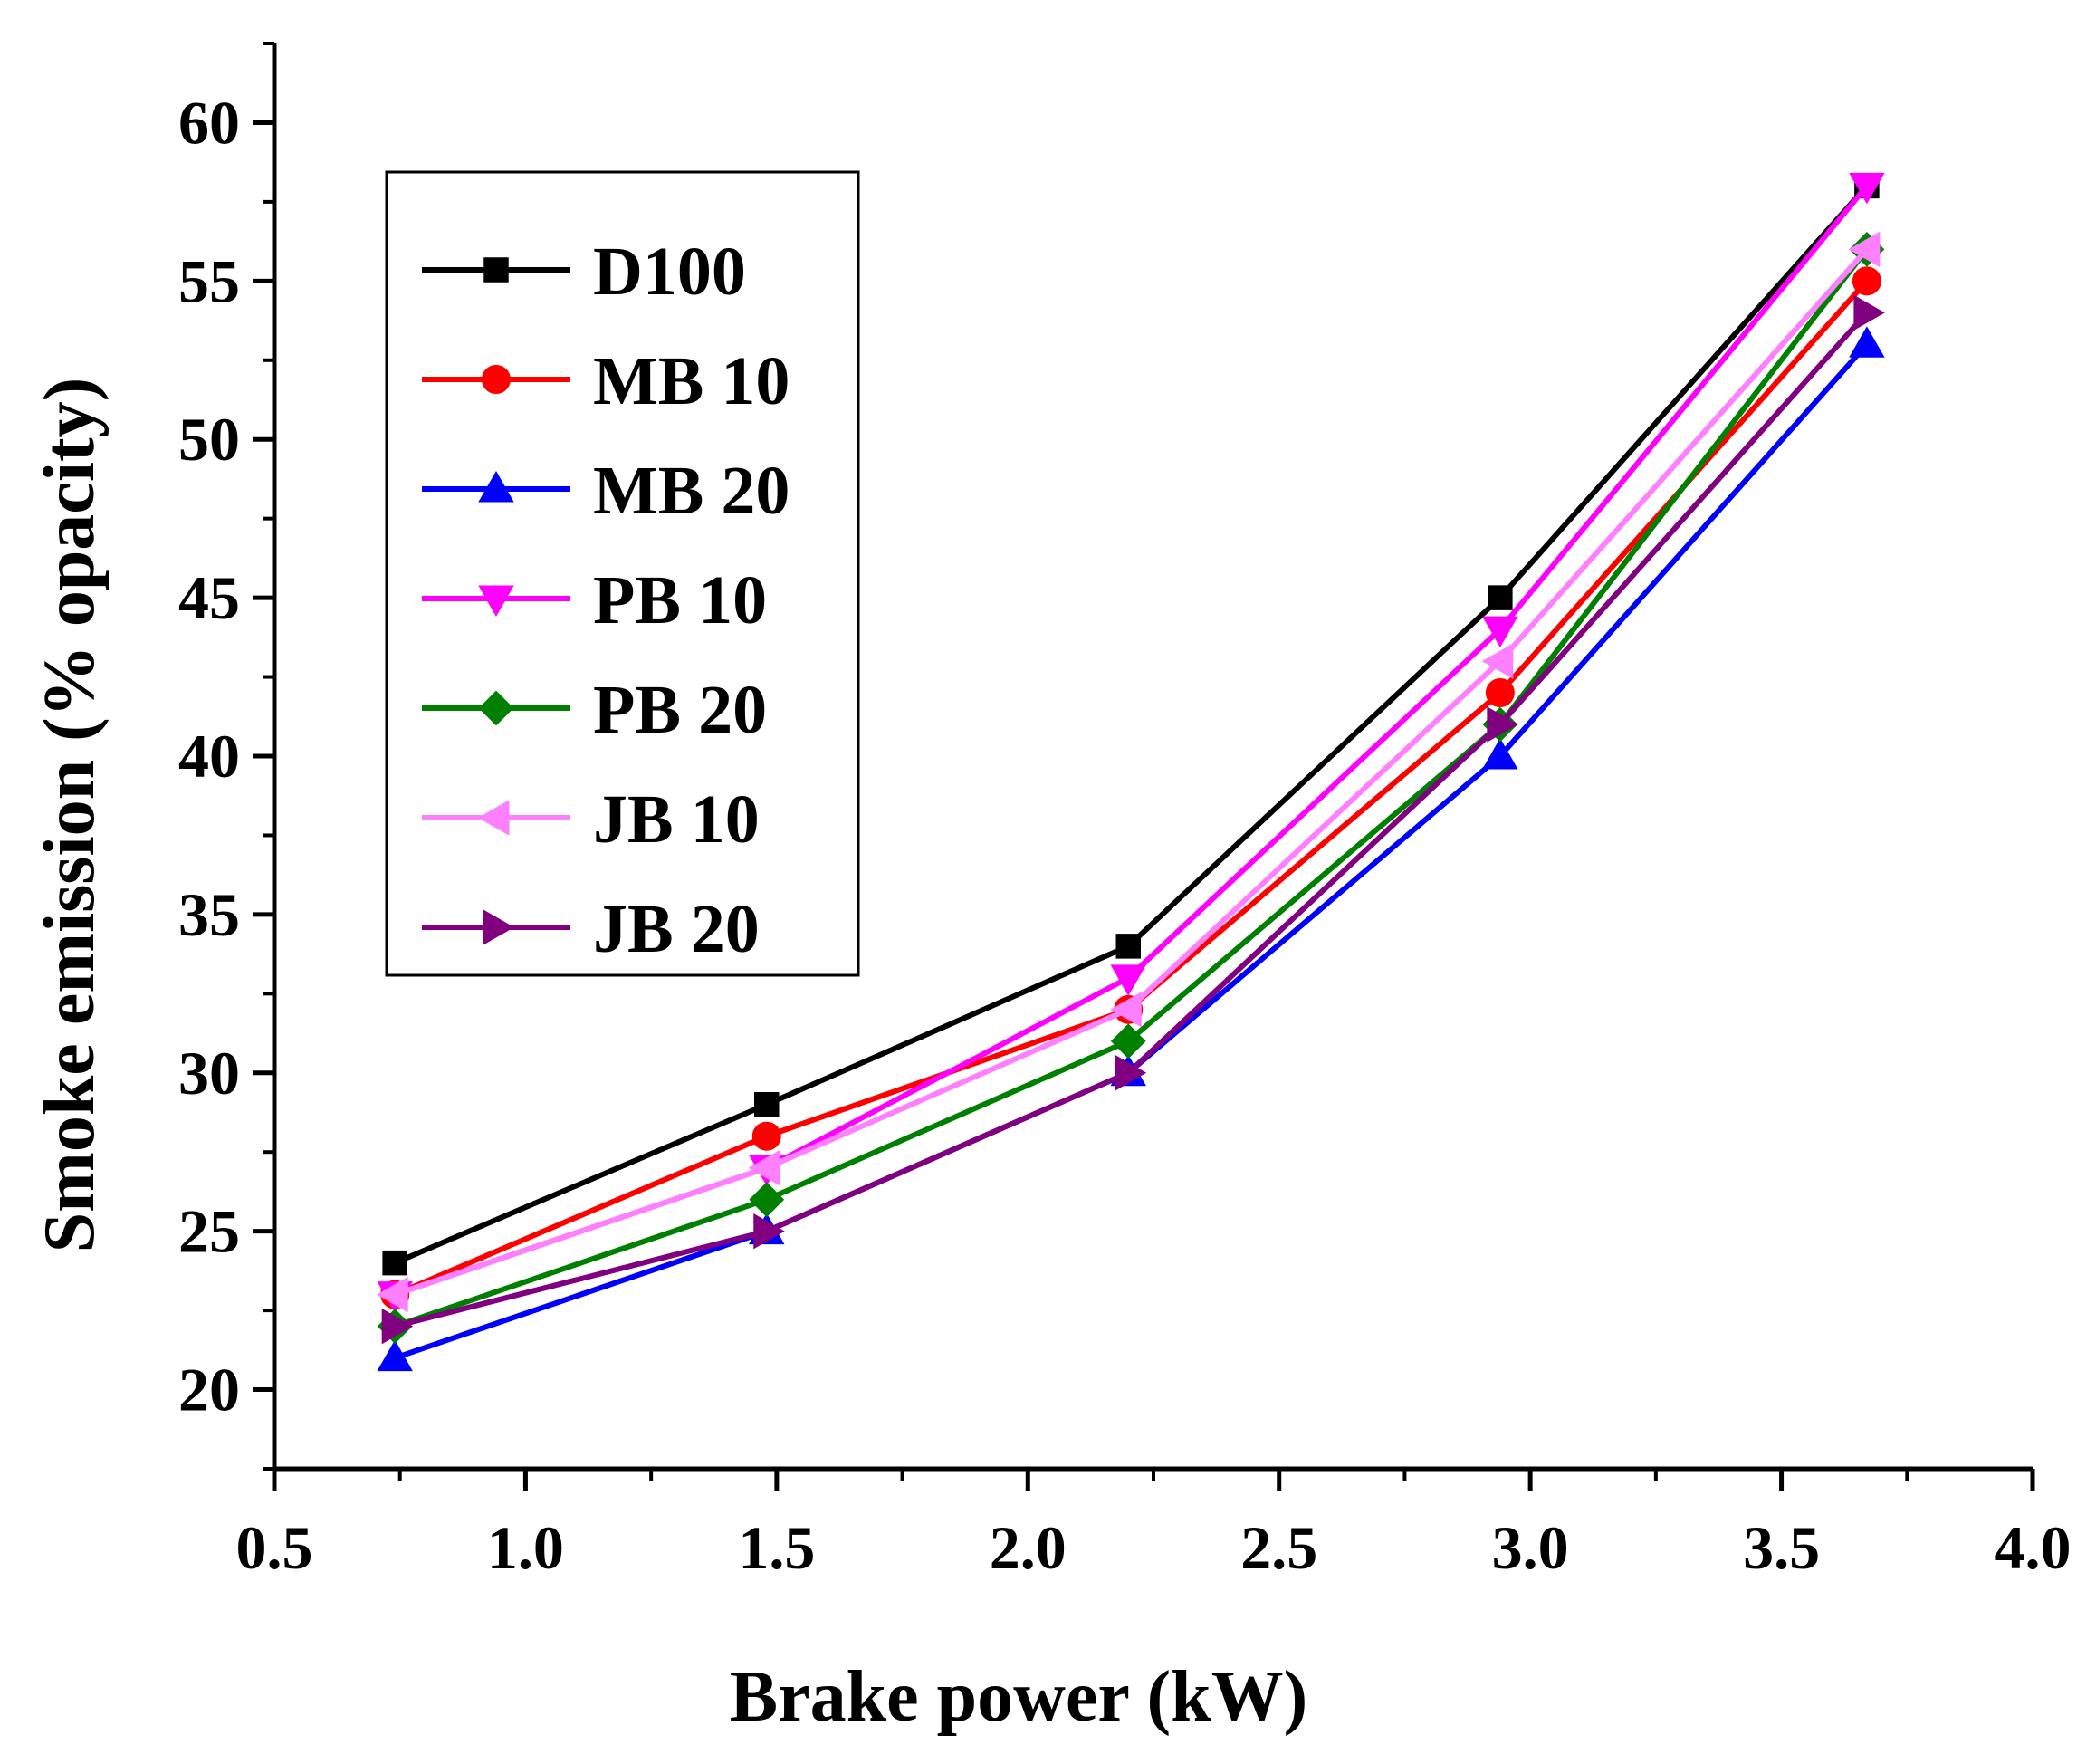  Describe the element at coordinates (1018, 1697) in the screenshot. I see `x-axis-title: Brake power (kW)` at that location.